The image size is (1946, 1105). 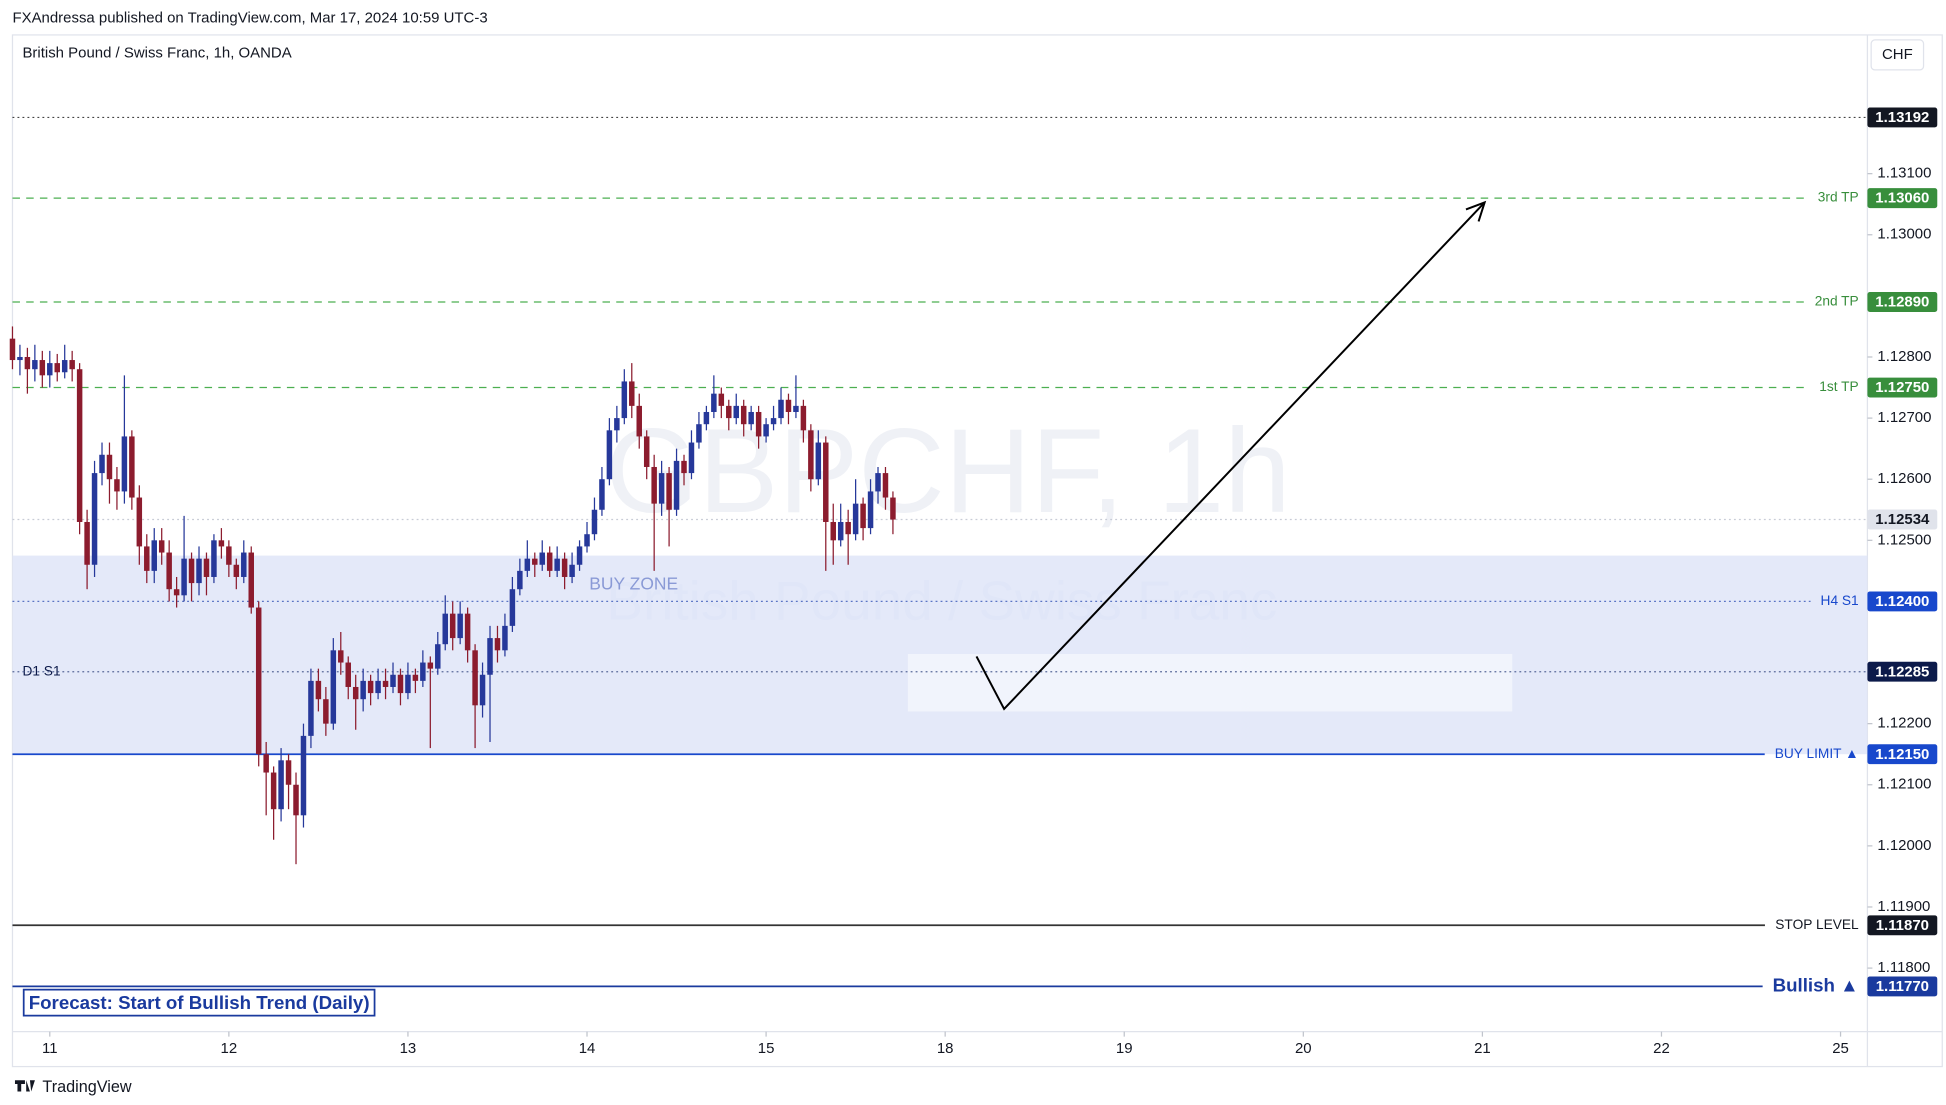 I want to click on y-tick-label: 1.12000, so click(x=1904, y=845).